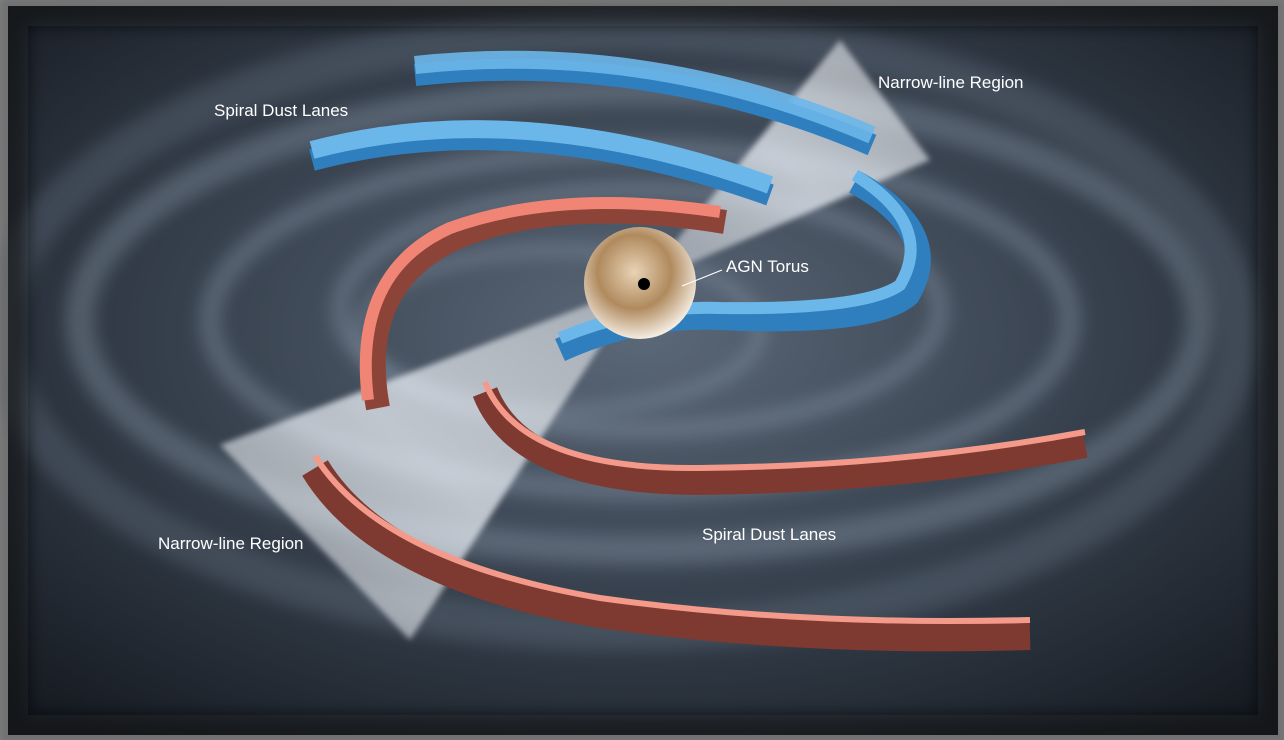  What do you see at coordinates (767, 266) in the screenshot?
I see `label: AGN Torus` at bounding box center [767, 266].